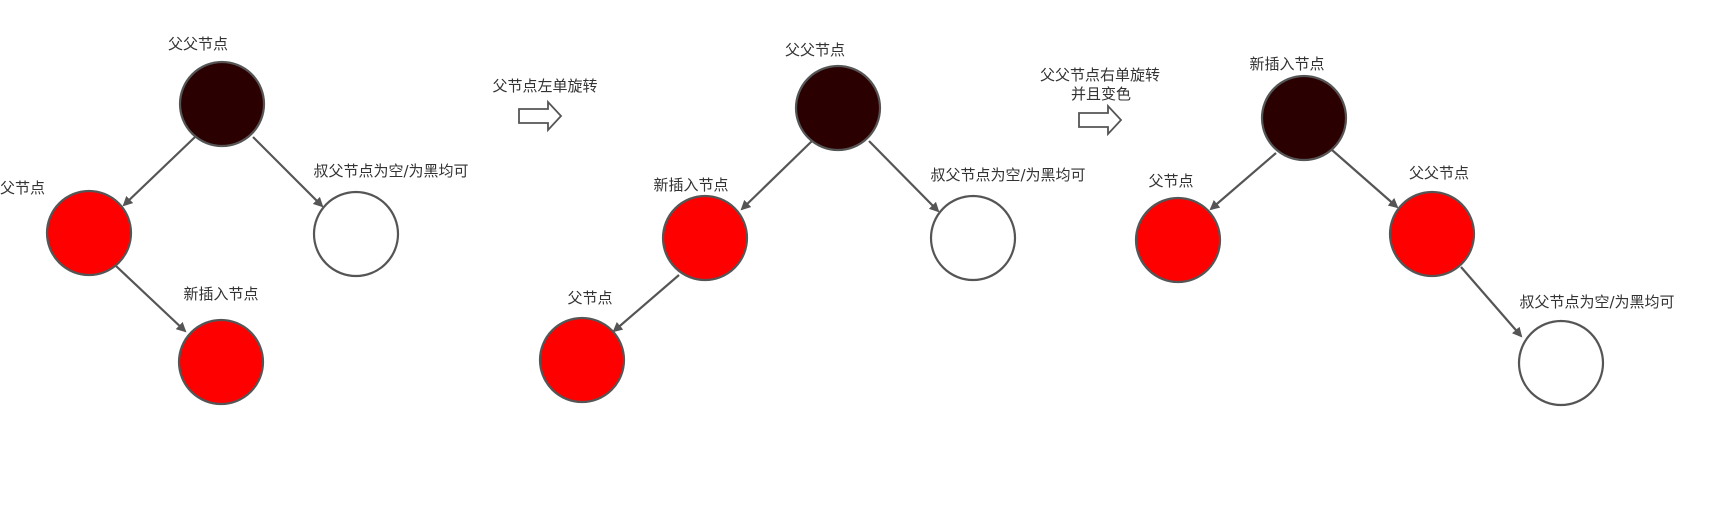 This screenshot has width=1712, height=510. I want to click on edge-grandparent-to-parent, so click(159, 171).